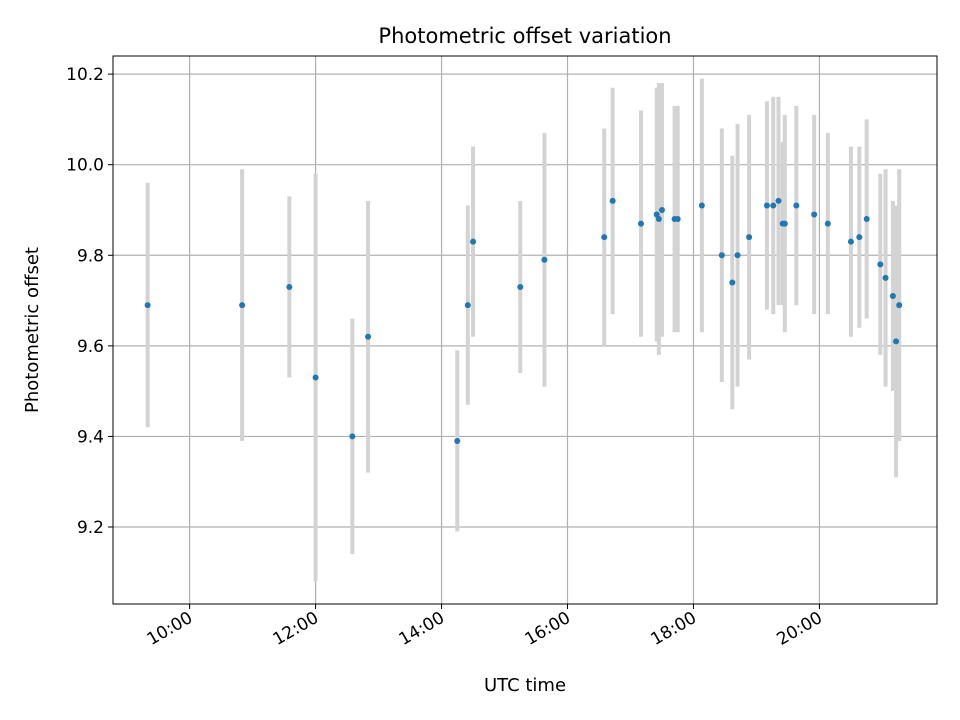  What do you see at coordinates (524, 36) in the screenshot?
I see `chart-title: Photometric offset variation` at bounding box center [524, 36].